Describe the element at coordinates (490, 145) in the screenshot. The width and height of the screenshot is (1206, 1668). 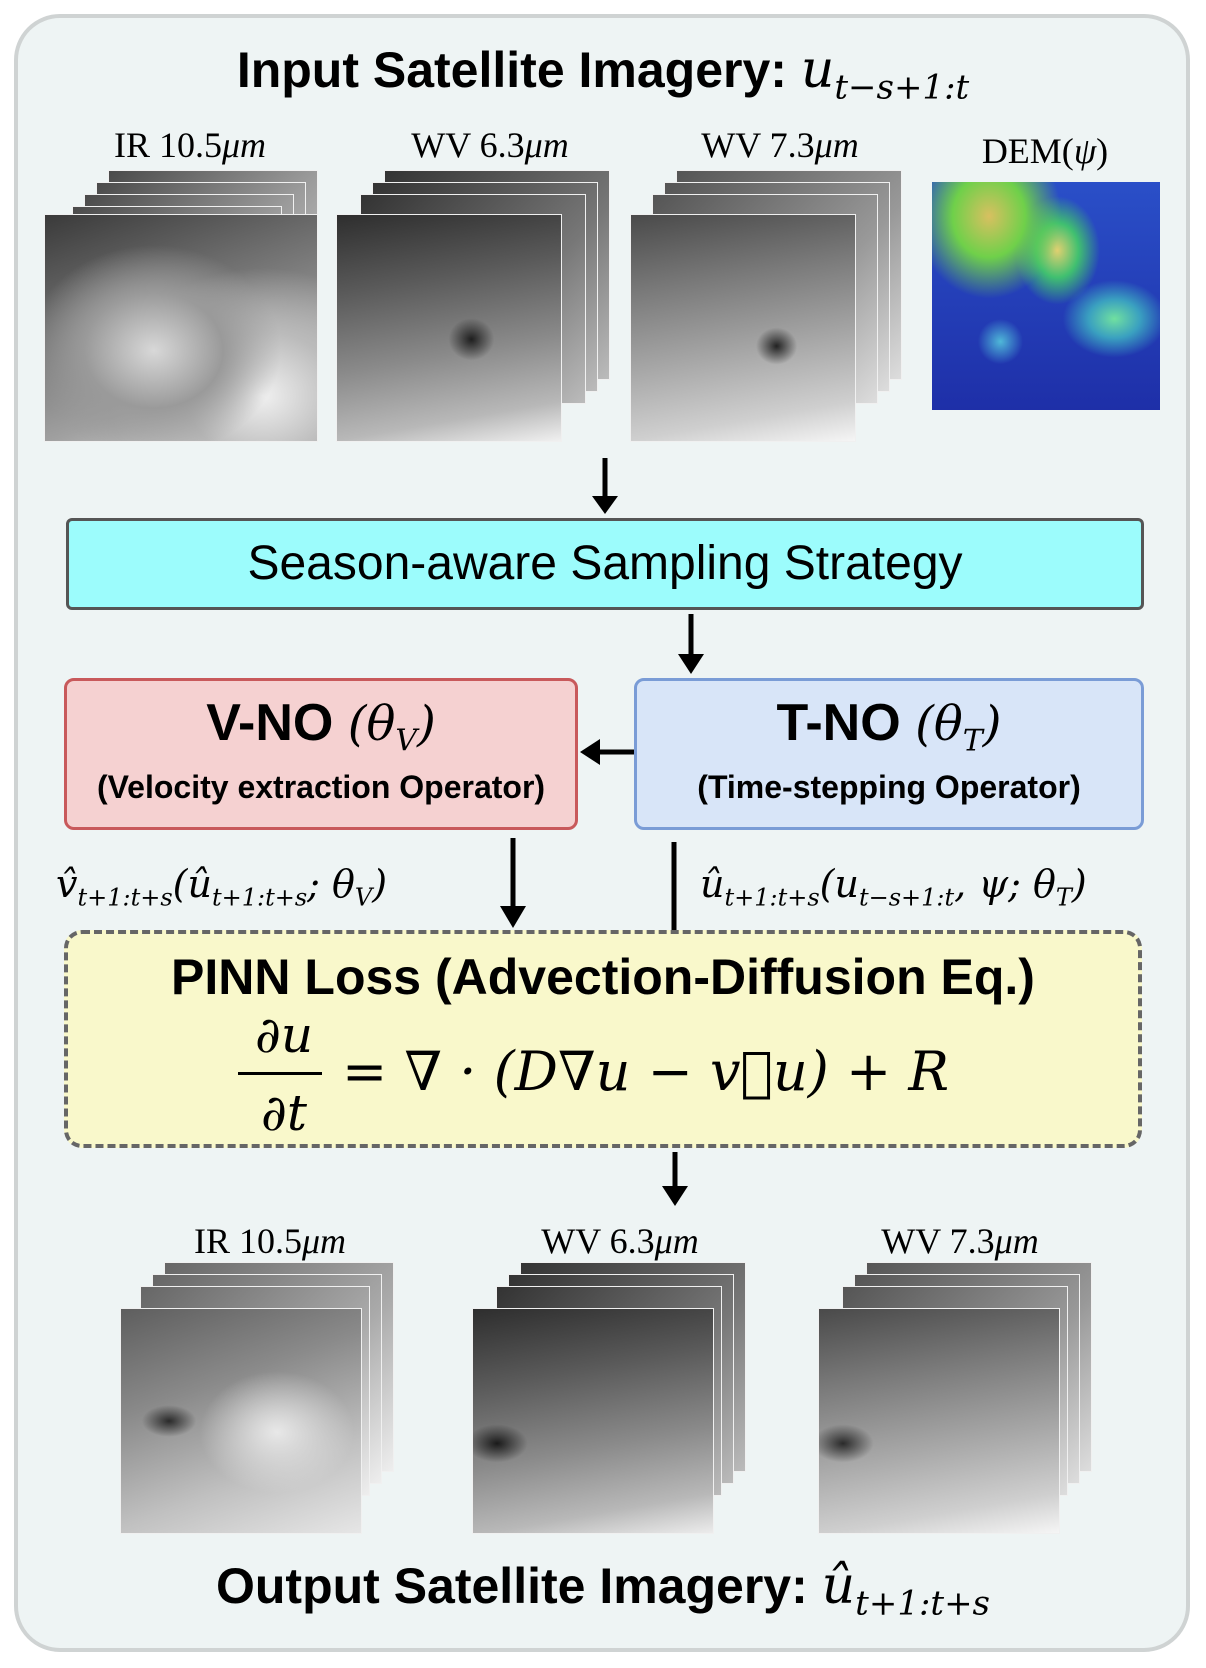
I see `input-label-wv63: WV 6.3μm` at that location.